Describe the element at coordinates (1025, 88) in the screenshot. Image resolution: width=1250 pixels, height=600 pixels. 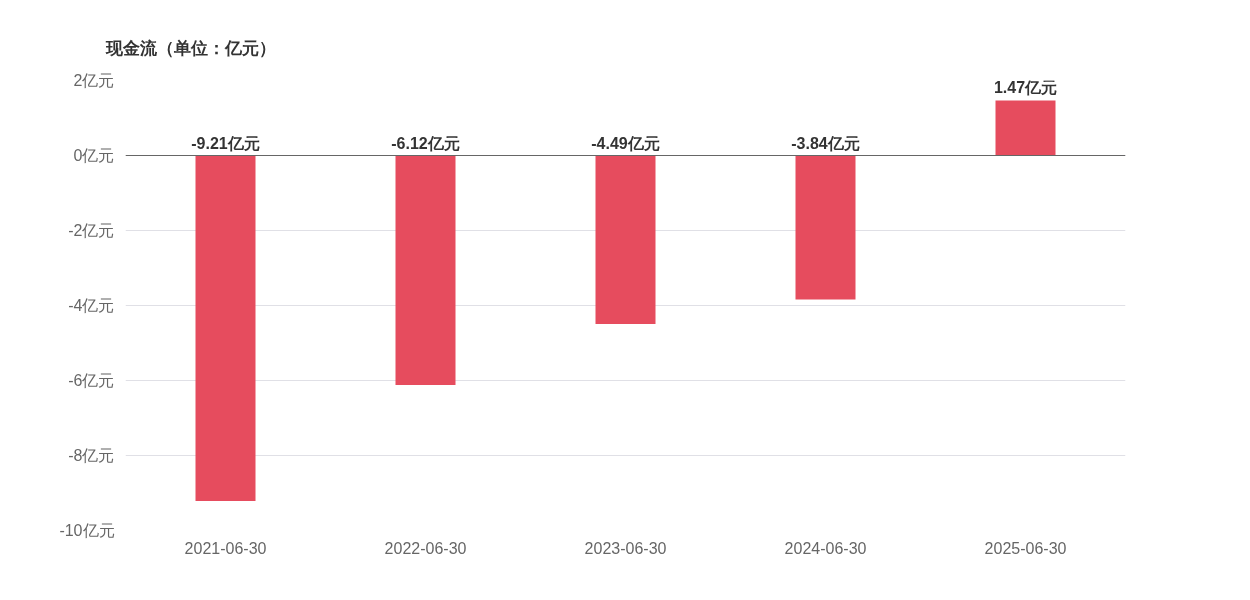
I see `data-label: 1.47亿元` at that location.